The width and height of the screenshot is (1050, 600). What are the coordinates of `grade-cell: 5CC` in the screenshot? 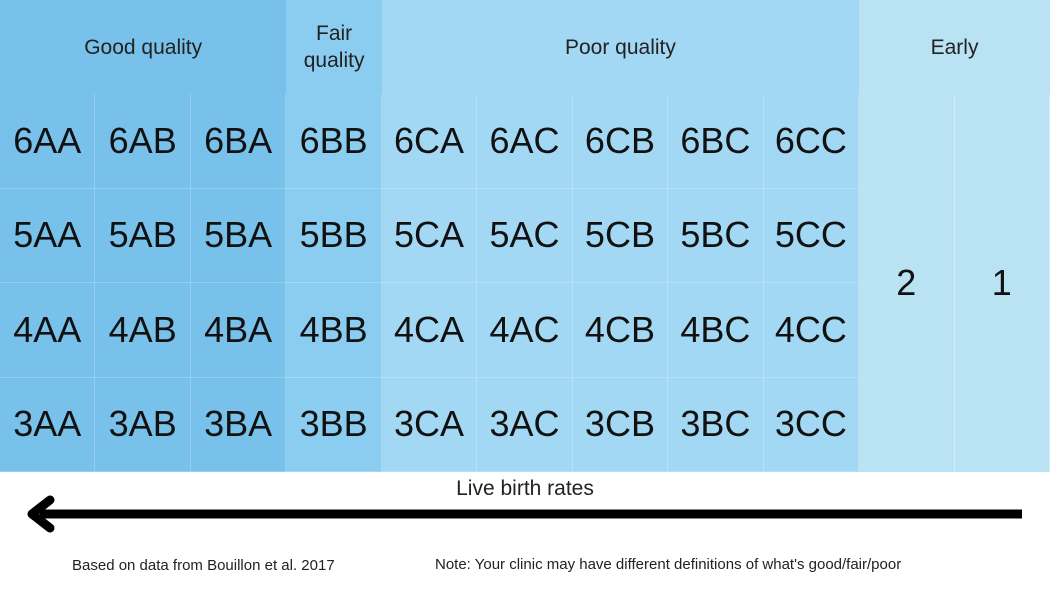 It's located at (811, 235).